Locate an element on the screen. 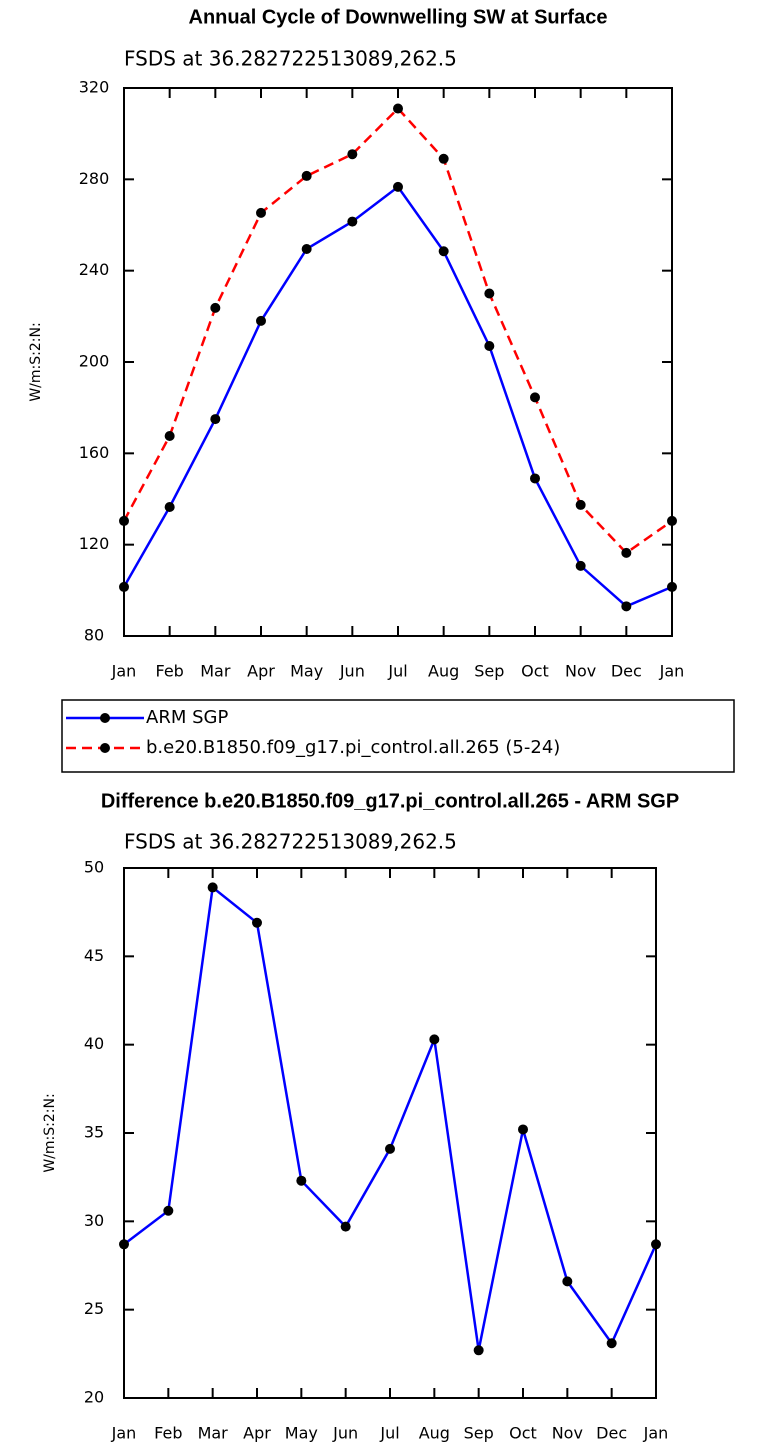 The height and width of the screenshot is (1453, 778). legend-label: ARM SGP is located at coordinates (187, 717).